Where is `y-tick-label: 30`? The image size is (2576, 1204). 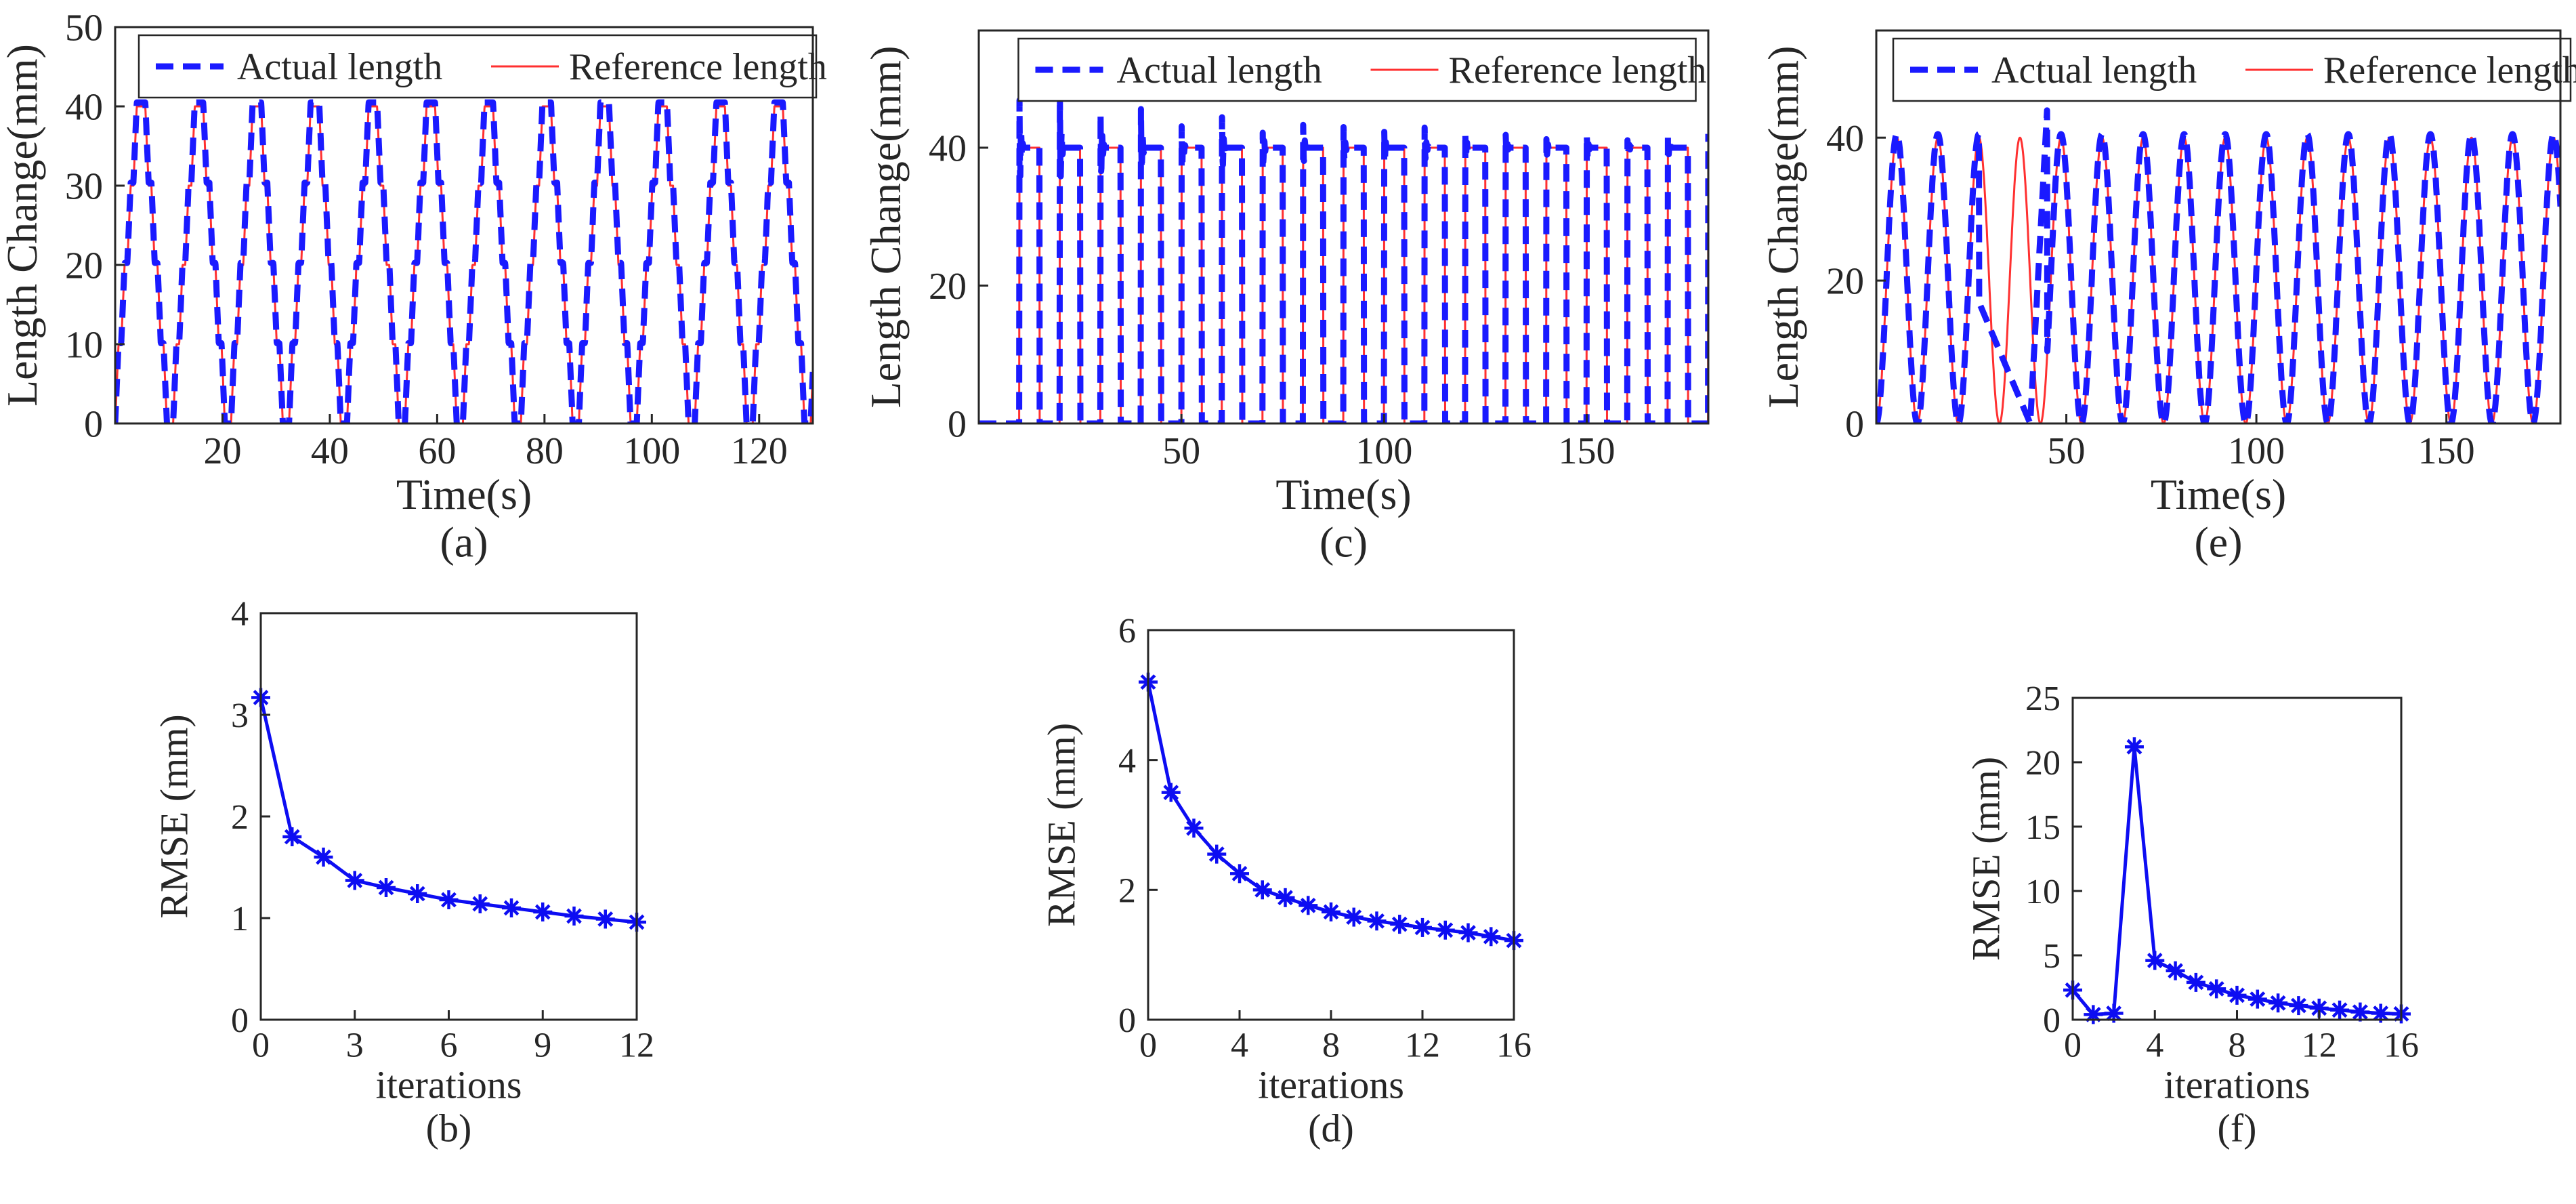 y-tick-label: 30 is located at coordinates (84, 187).